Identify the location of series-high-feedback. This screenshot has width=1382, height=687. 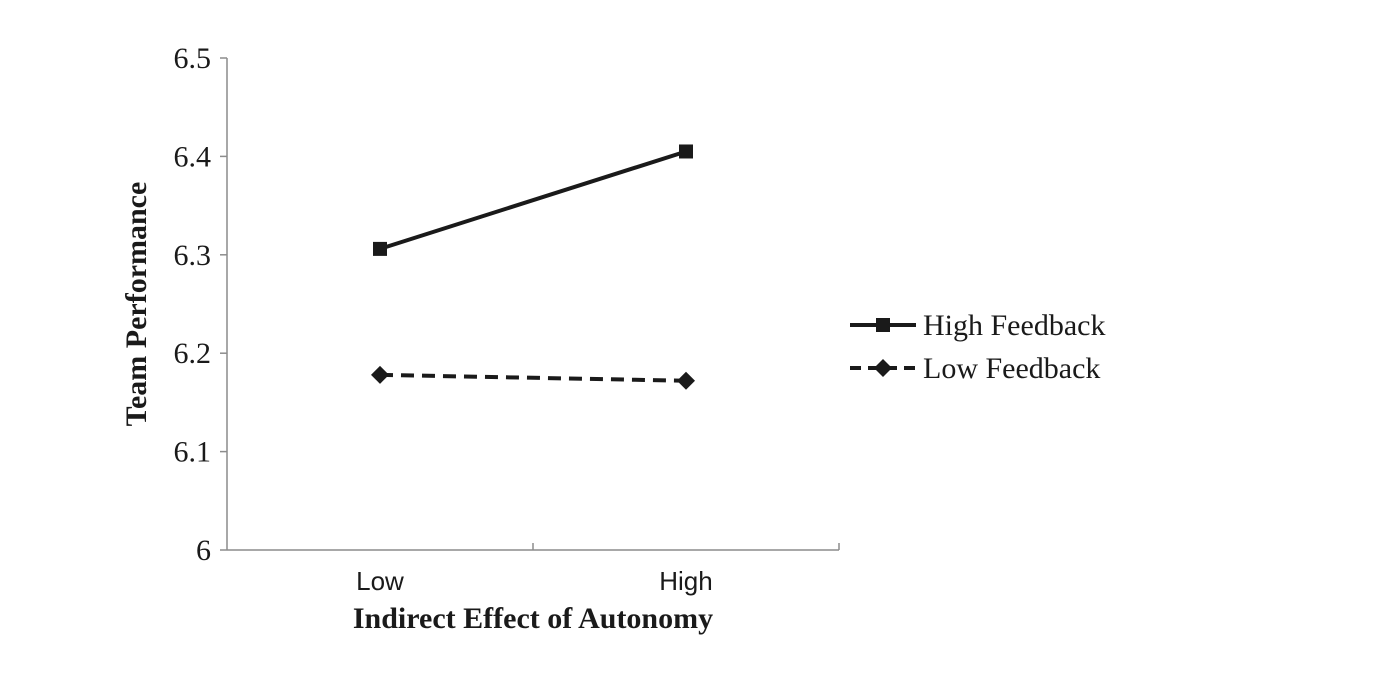
(533, 200).